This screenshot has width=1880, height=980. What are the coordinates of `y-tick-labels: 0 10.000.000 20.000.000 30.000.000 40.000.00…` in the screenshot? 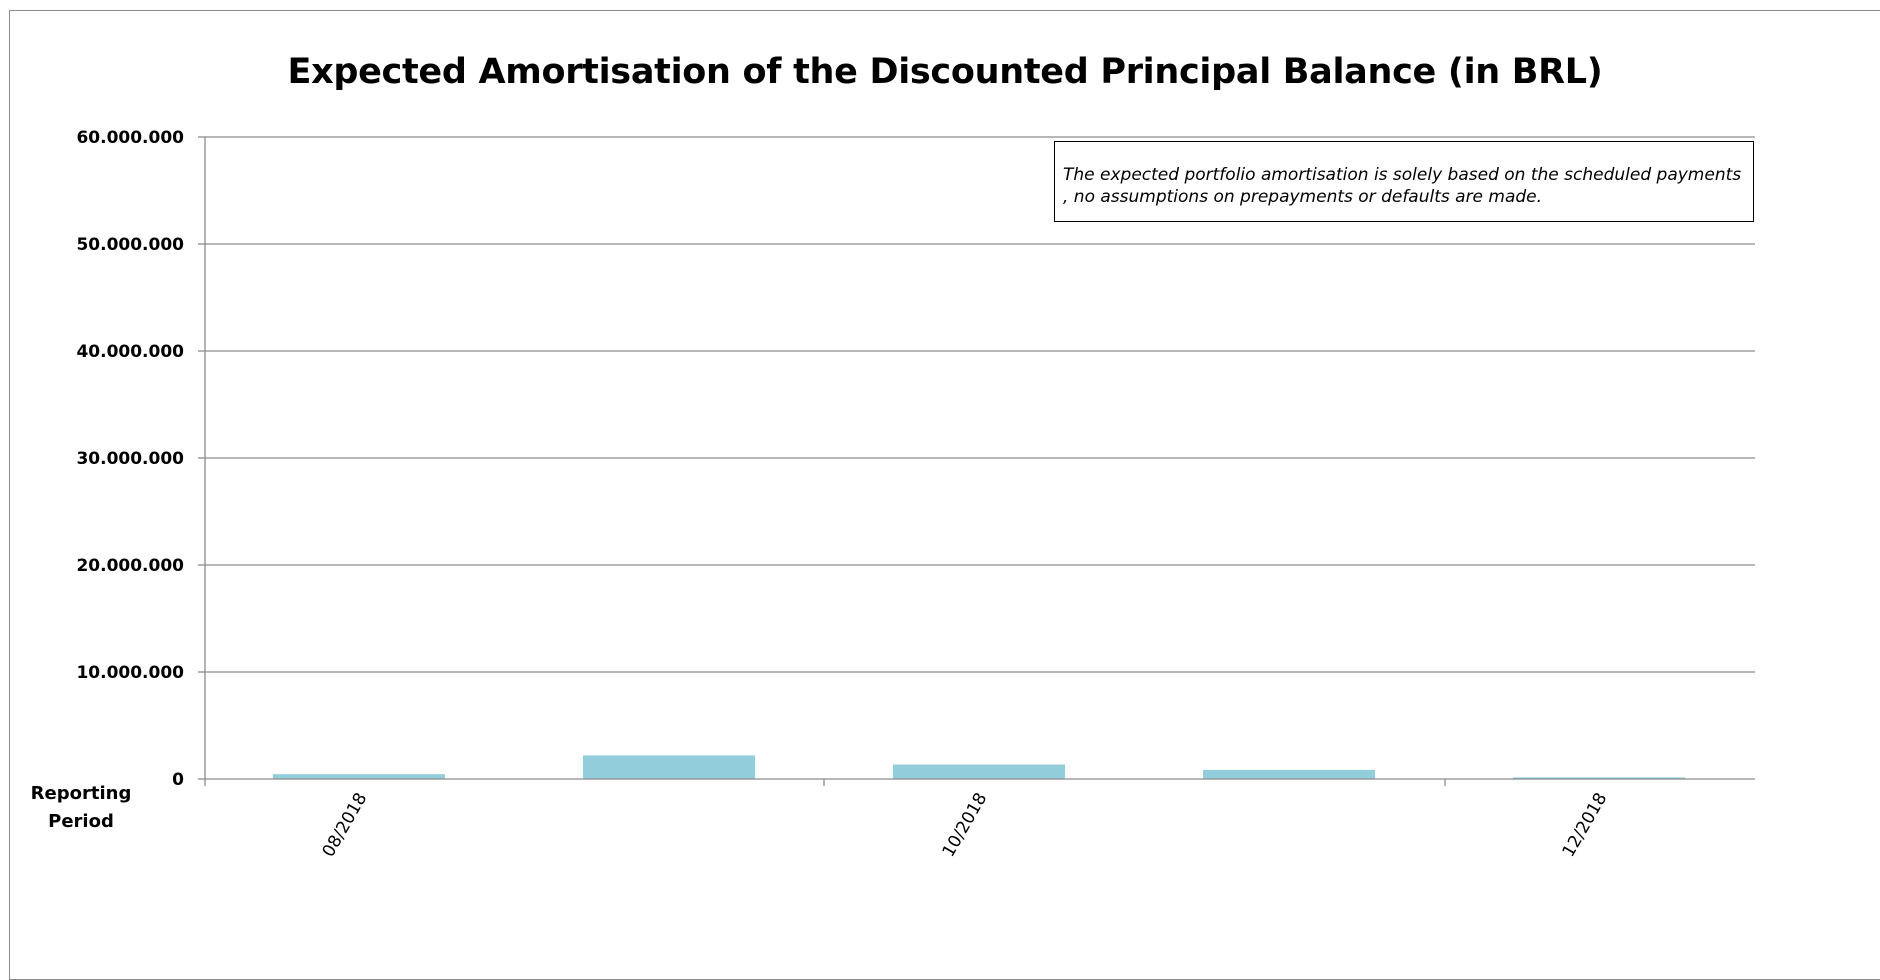 It's located at (130, 459).